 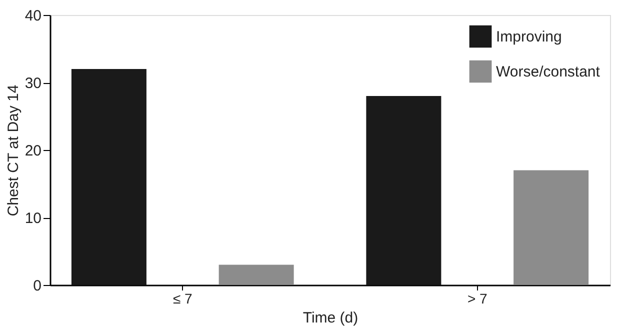 What do you see at coordinates (33, 16) in the screenshot?
I see `y-tick-label: 40` at bounding box center [33, 16].